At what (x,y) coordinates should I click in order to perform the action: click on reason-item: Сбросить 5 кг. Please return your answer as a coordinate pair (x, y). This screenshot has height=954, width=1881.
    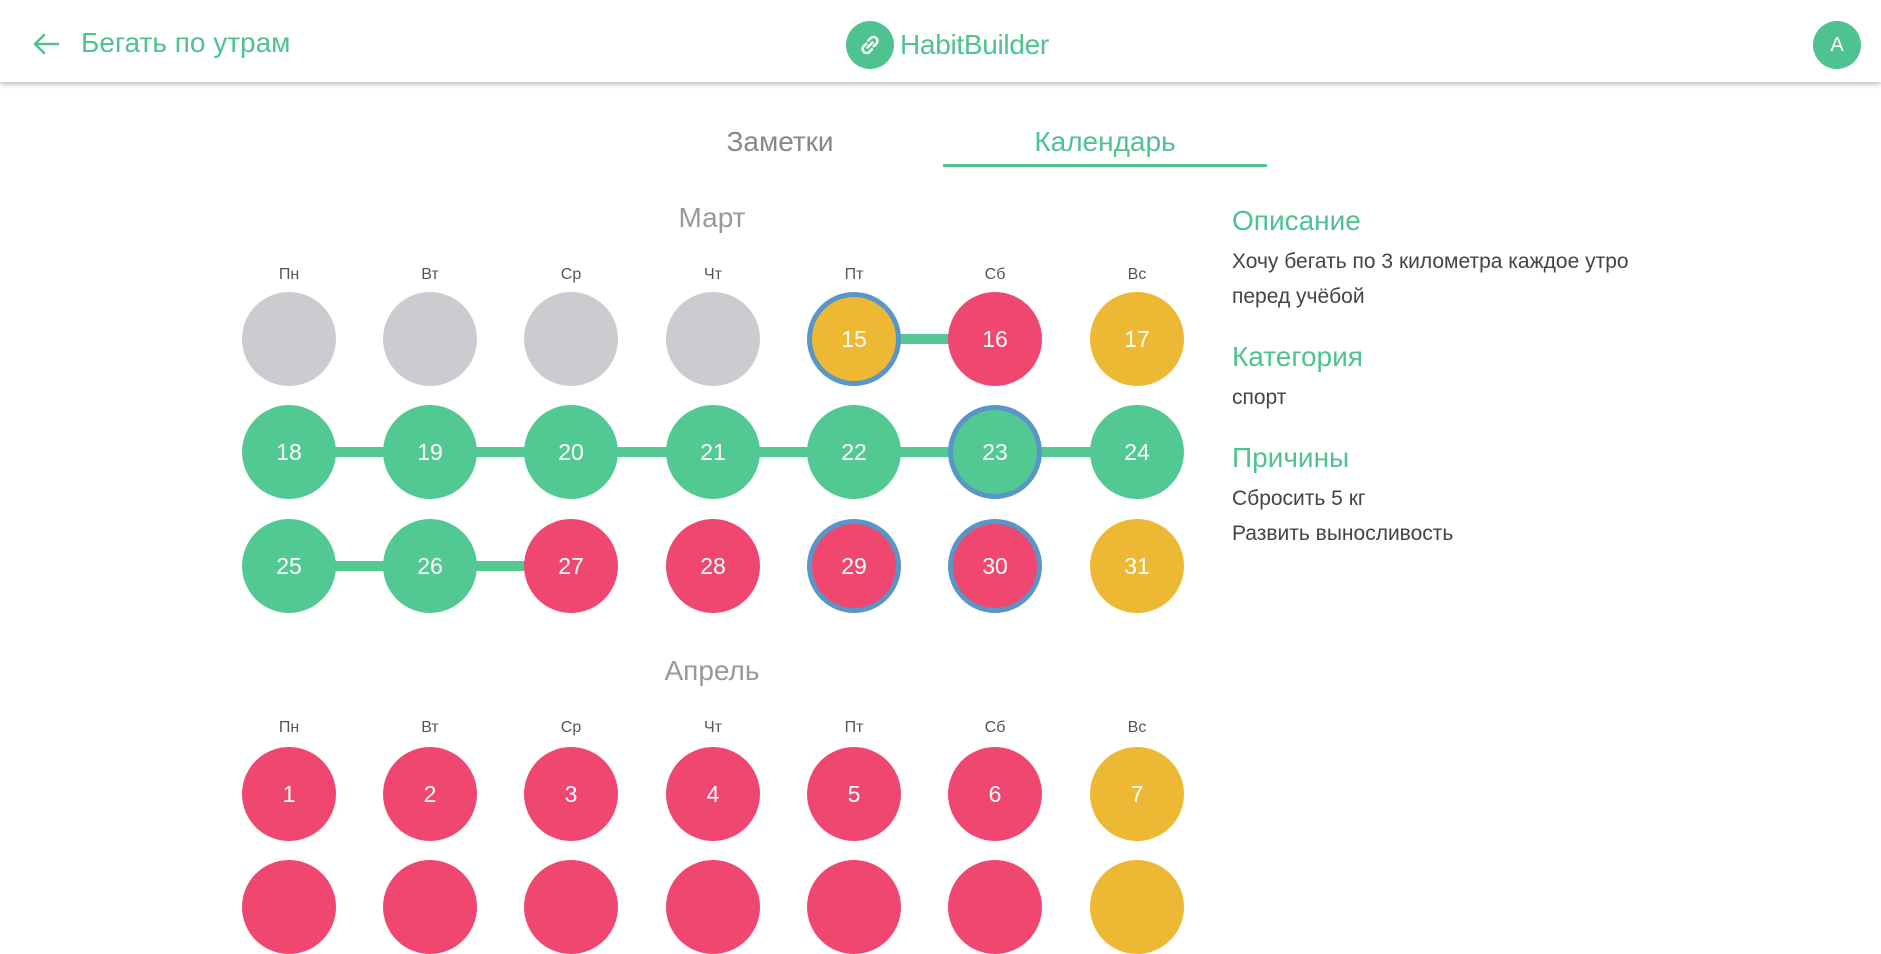
    Looking at the image, I should click on (1299, 498).